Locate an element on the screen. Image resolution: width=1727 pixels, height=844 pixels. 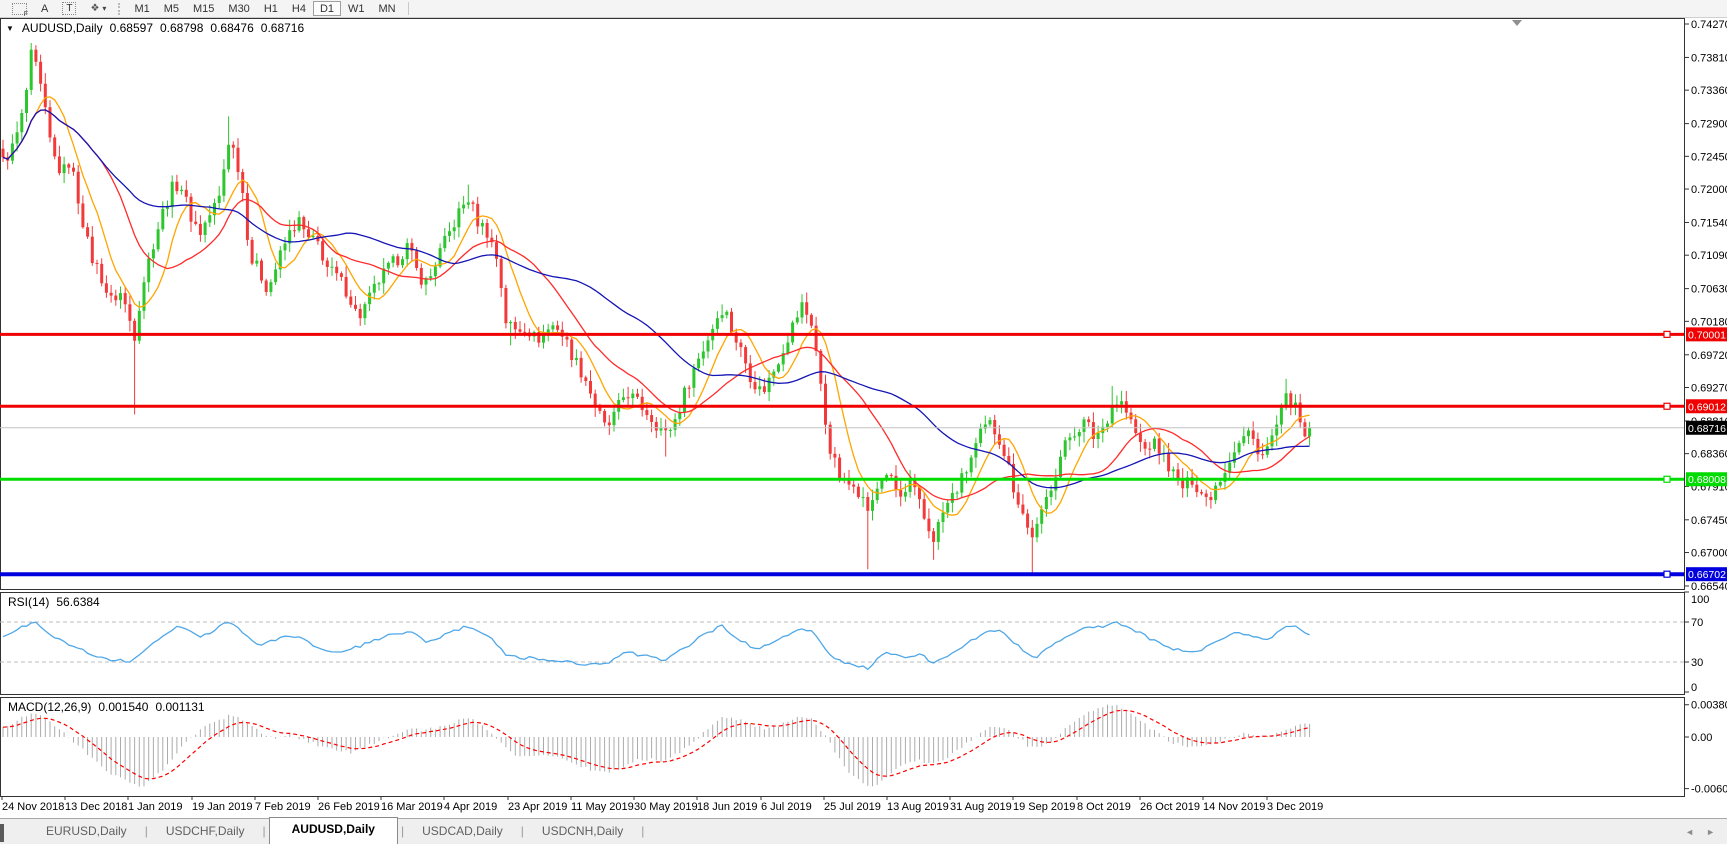
macd-indicator-label: MACD(12,26,9) 0.001540 0.001131 is located at coordinates (106, 707).